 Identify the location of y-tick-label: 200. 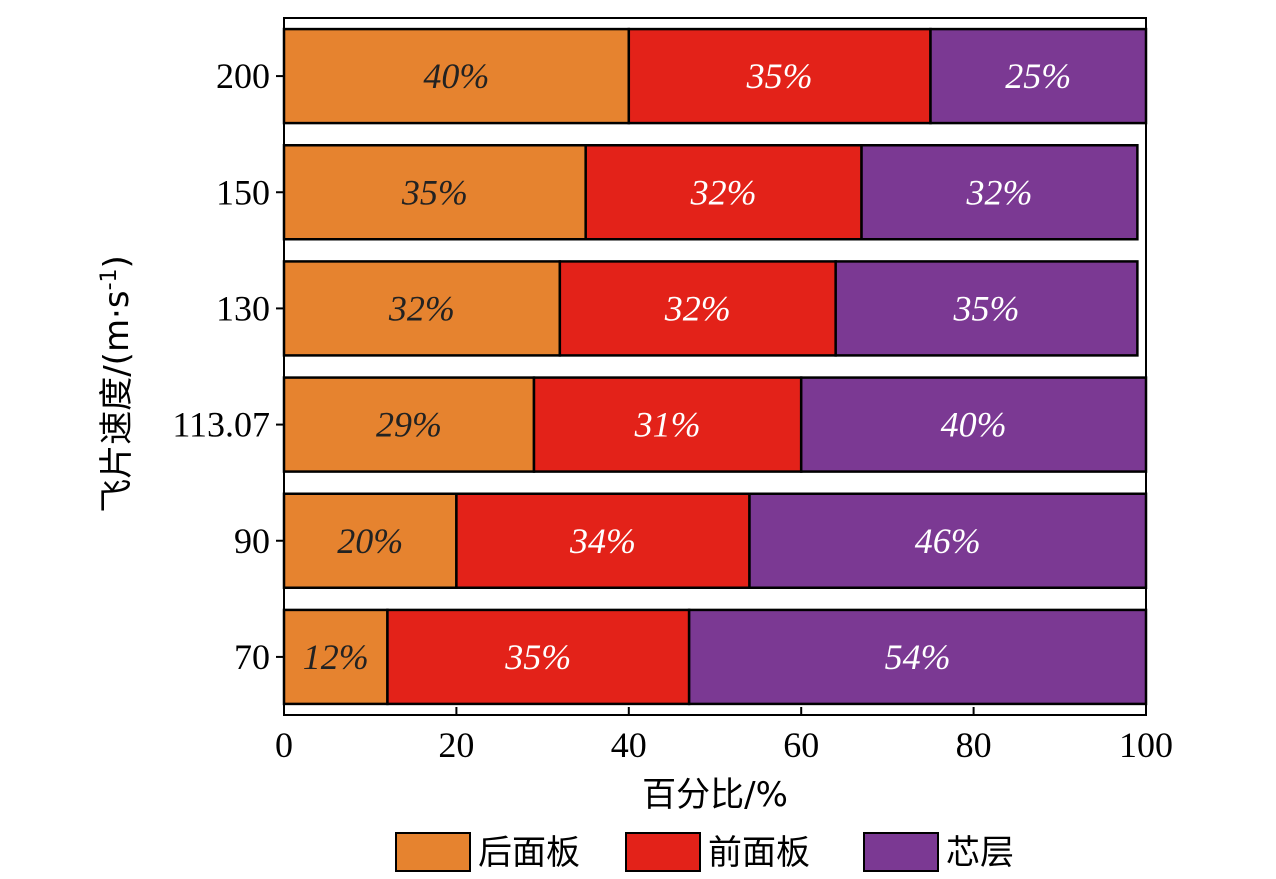
(243, 76).